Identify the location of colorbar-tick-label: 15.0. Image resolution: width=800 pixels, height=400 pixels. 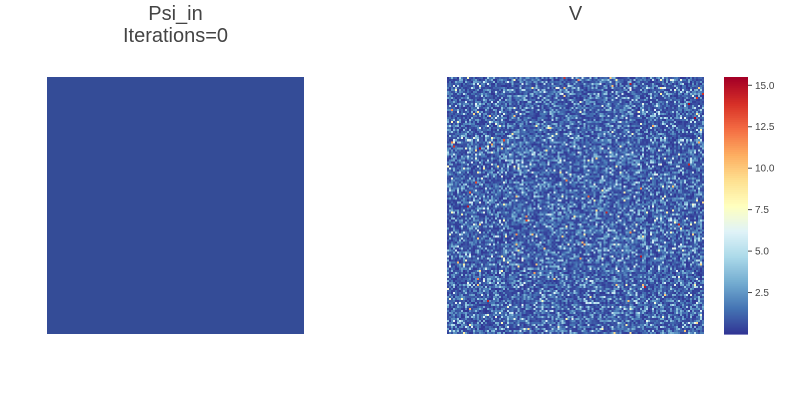
(765, 86).